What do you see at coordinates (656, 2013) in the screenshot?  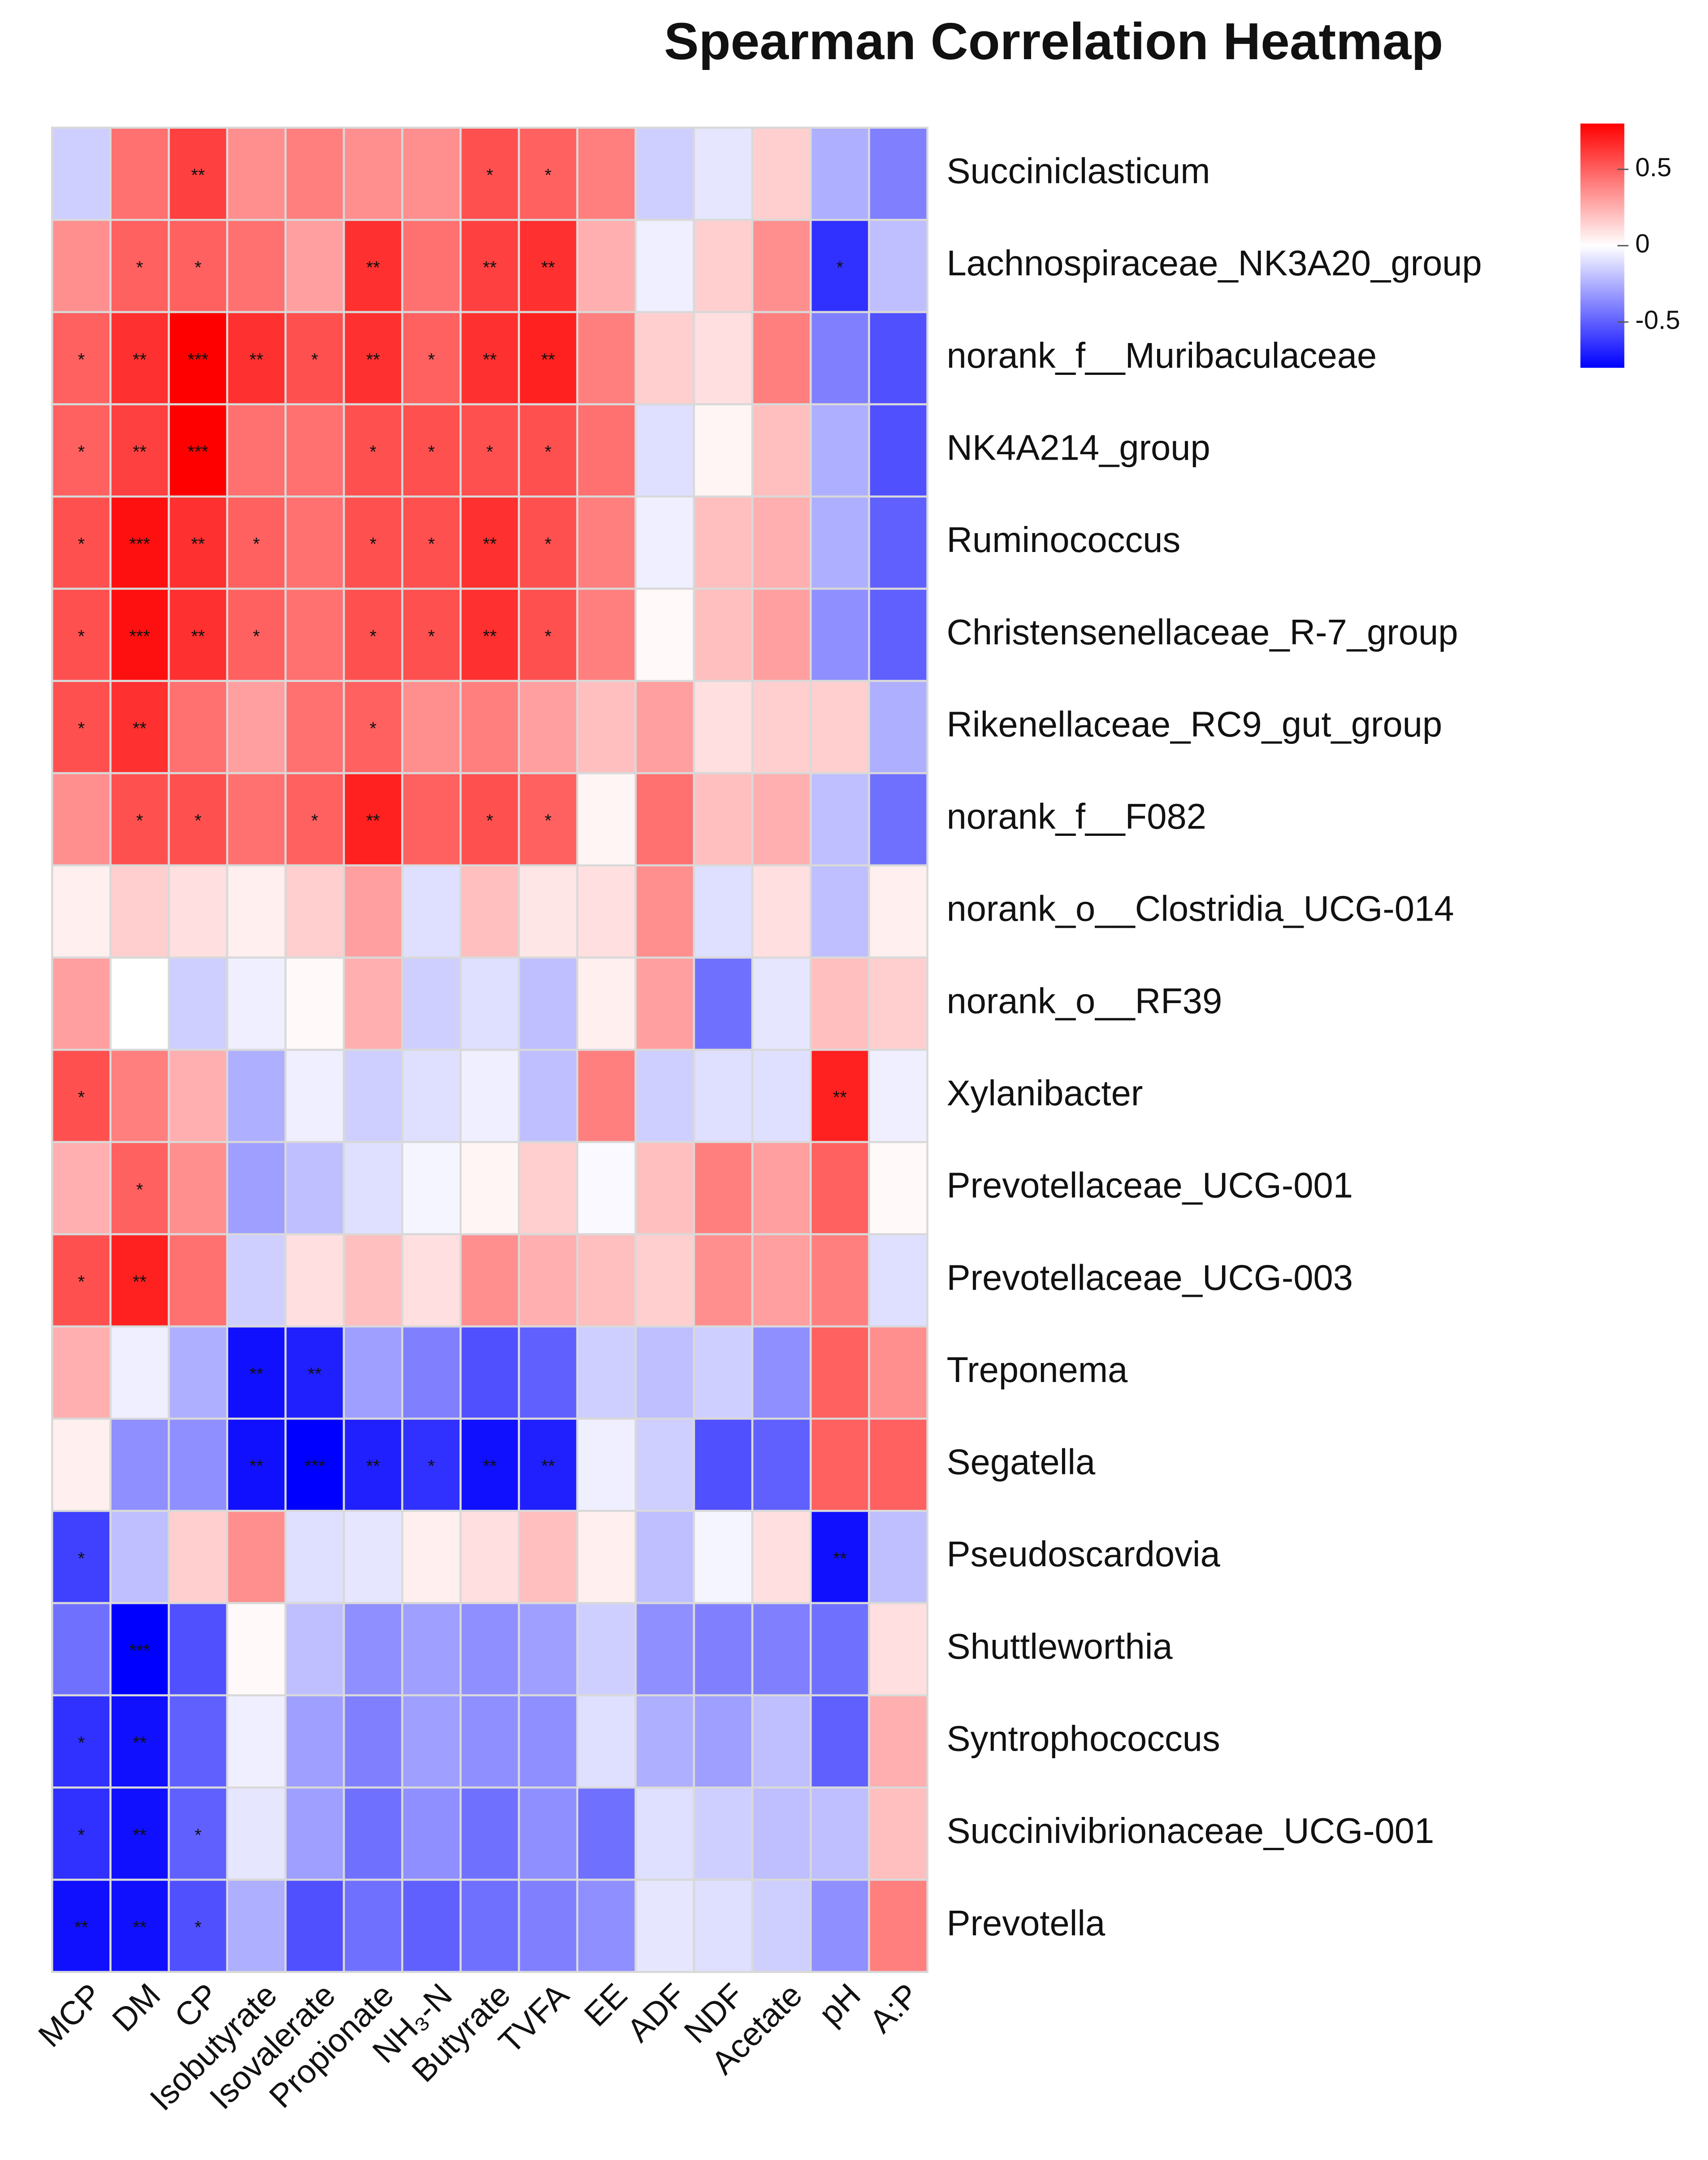 I see `column-label: ADF` at bounding box center [656, 2013].